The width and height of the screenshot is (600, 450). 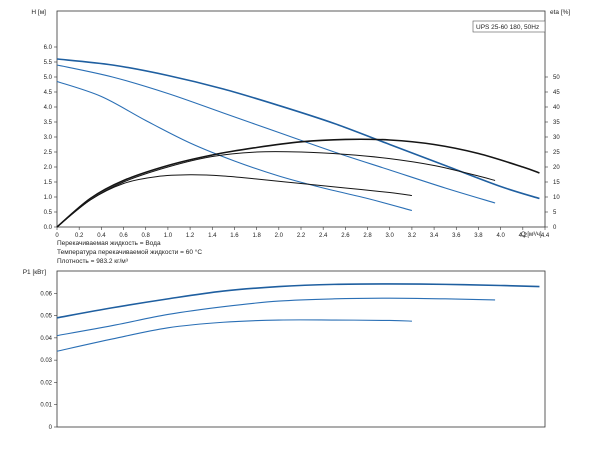 I want to click on x-axis-label-q: Q [м³/ч], so click(x=531, y=235).